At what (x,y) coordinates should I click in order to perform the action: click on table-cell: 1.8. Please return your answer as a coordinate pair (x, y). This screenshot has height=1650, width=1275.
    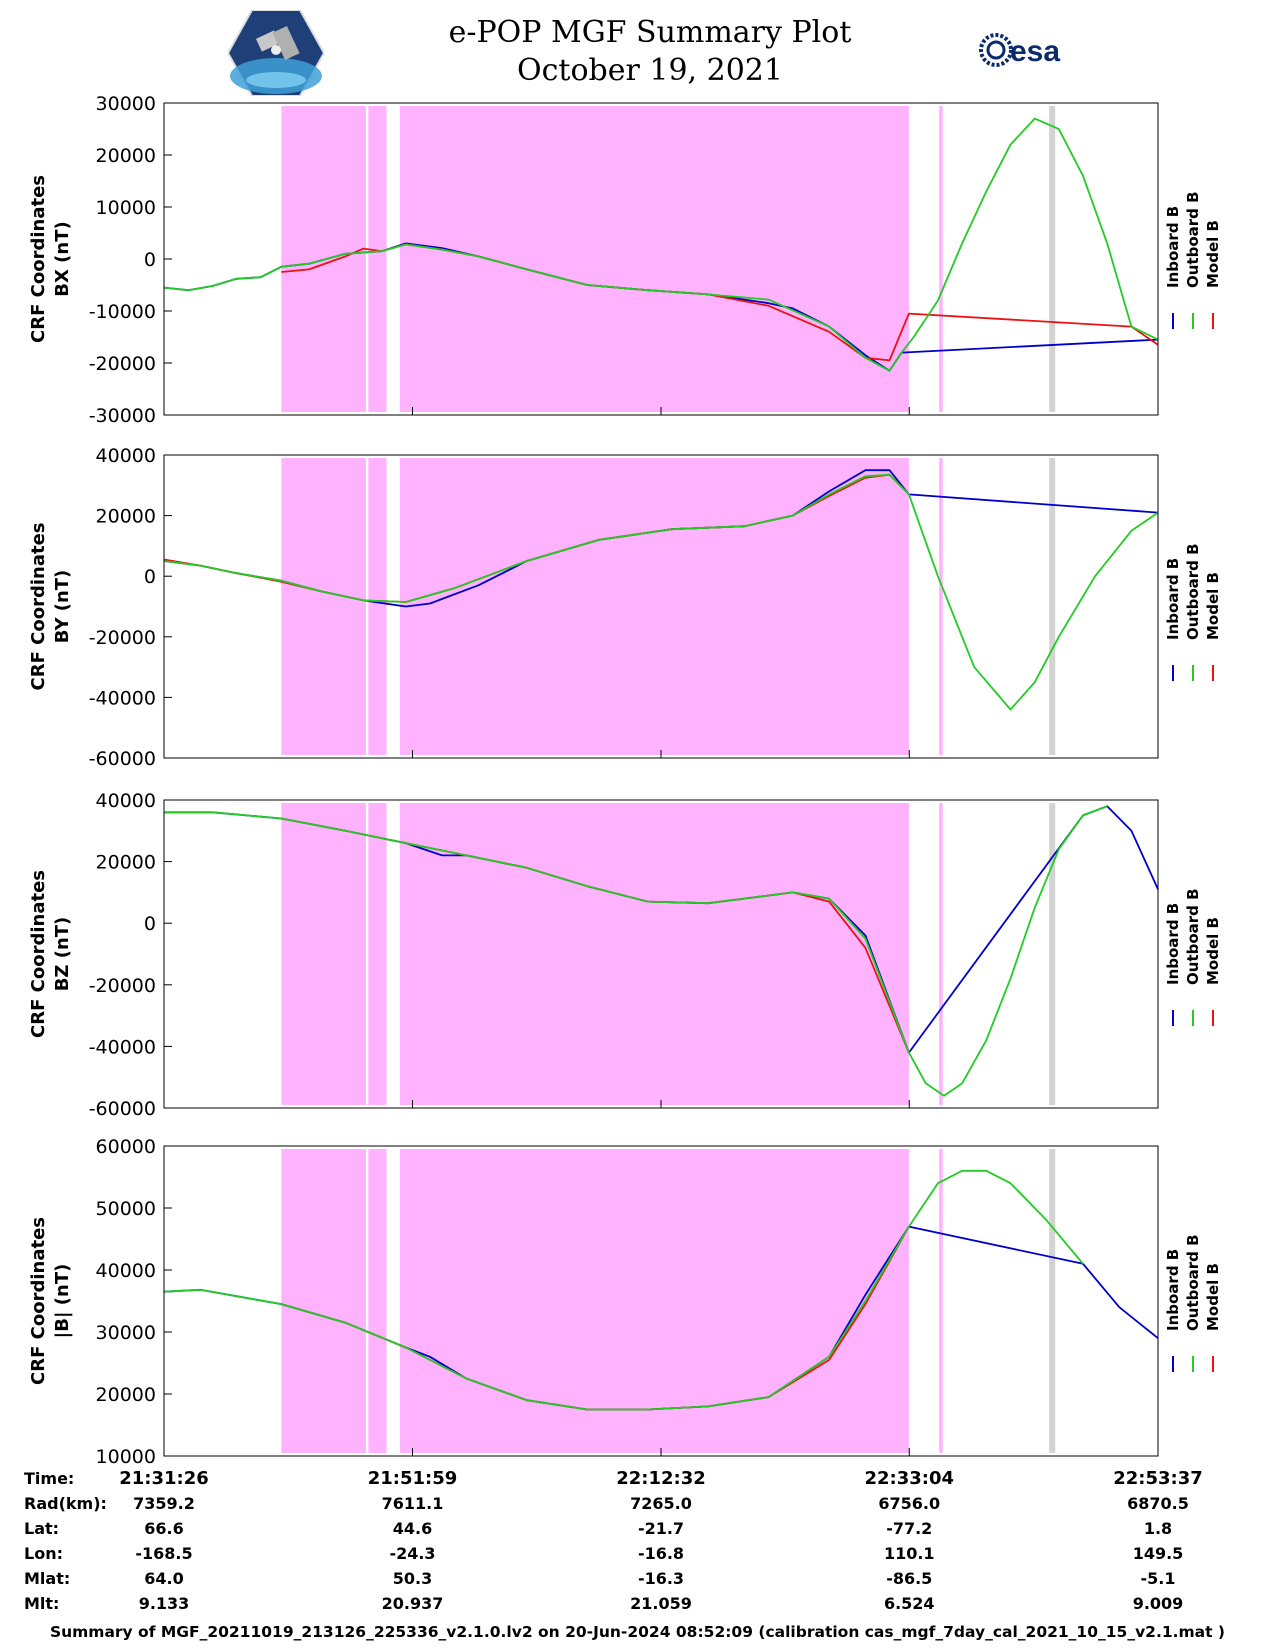
    Looking at the image, I should click on (1158, 1528).